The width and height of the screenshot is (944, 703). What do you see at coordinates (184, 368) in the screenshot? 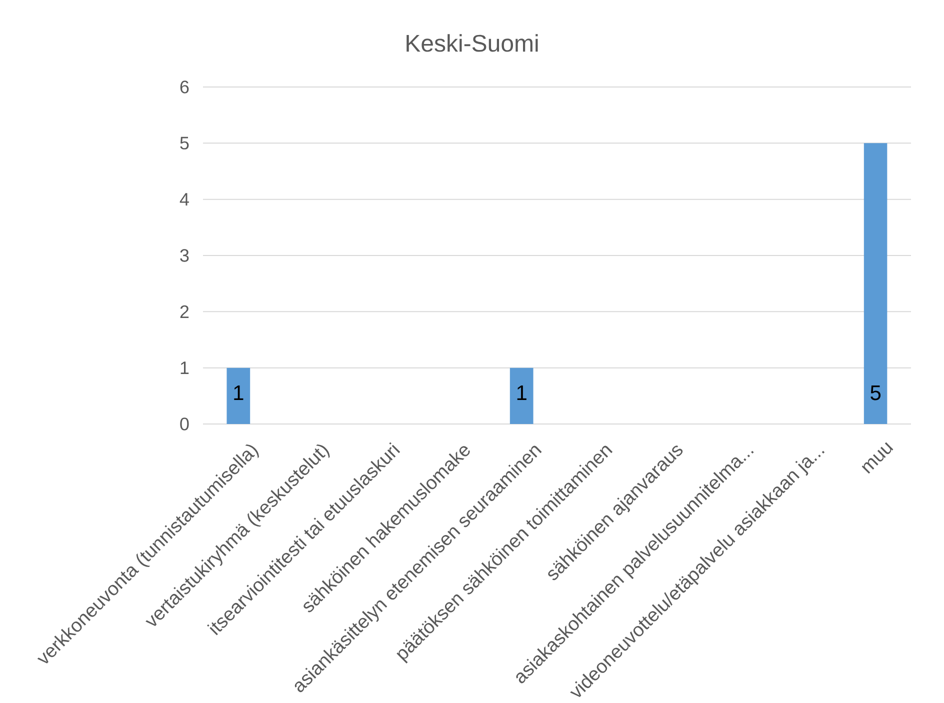
I see `y-tick-label: 1` at bounding box center [184, 368].